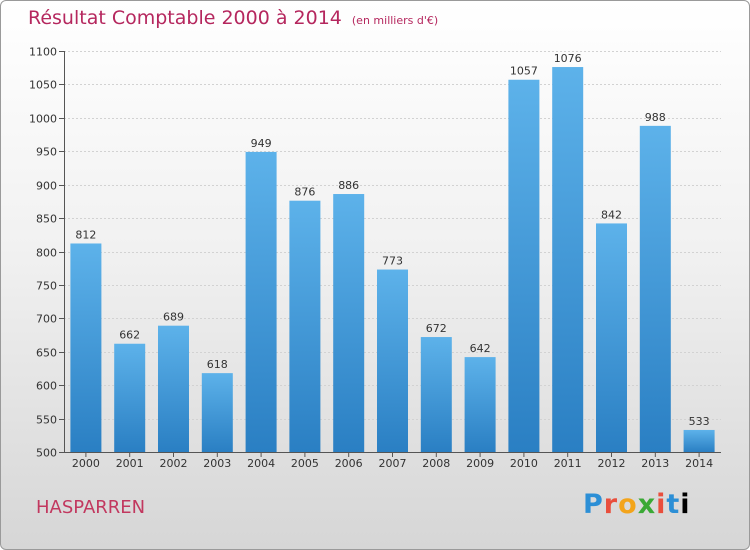 The image size is (750, 550). Describe the element at coordinates (46, 453) in the screenshot. I see `y-tick-label: 500` at that location.